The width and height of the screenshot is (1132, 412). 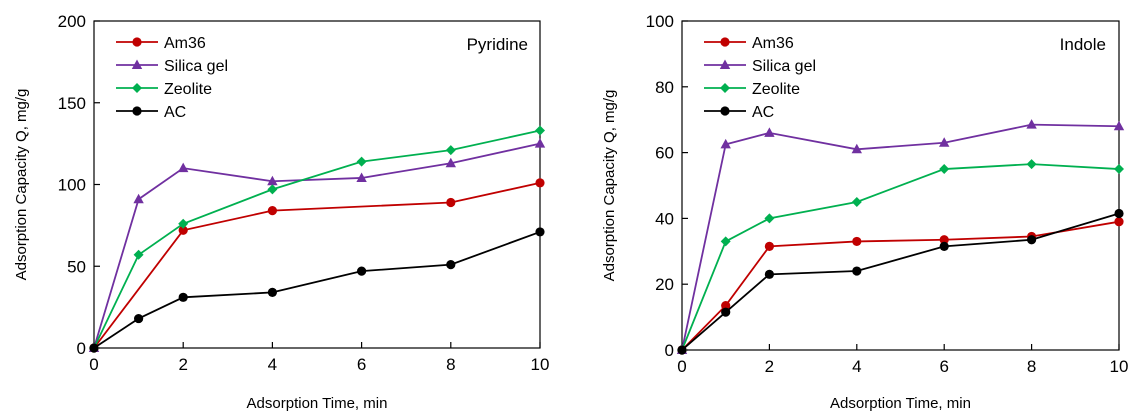 I want to click on y-tick-label: 50, so click(x=76, y=266).